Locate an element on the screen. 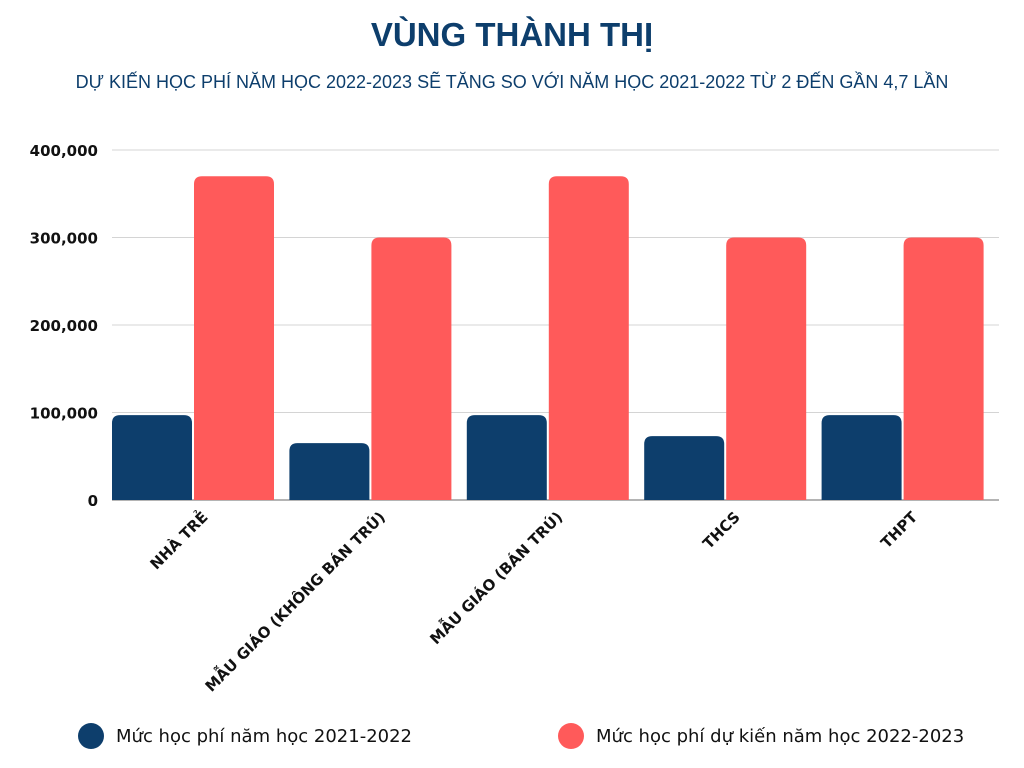  y-tick-label: 100,000 is located at coordinates (64, 414).